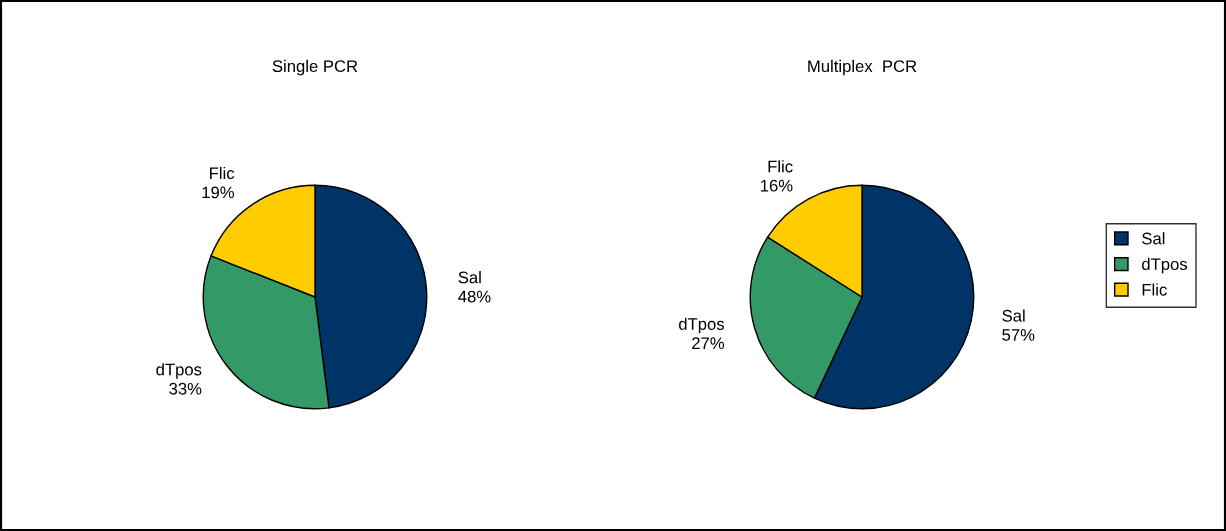 This screenshot has height=531, width=1226. What do you see at coordinates (708, 343) in the screenshot?
I see `data-label: 27%` at bounding box center [708, 343].